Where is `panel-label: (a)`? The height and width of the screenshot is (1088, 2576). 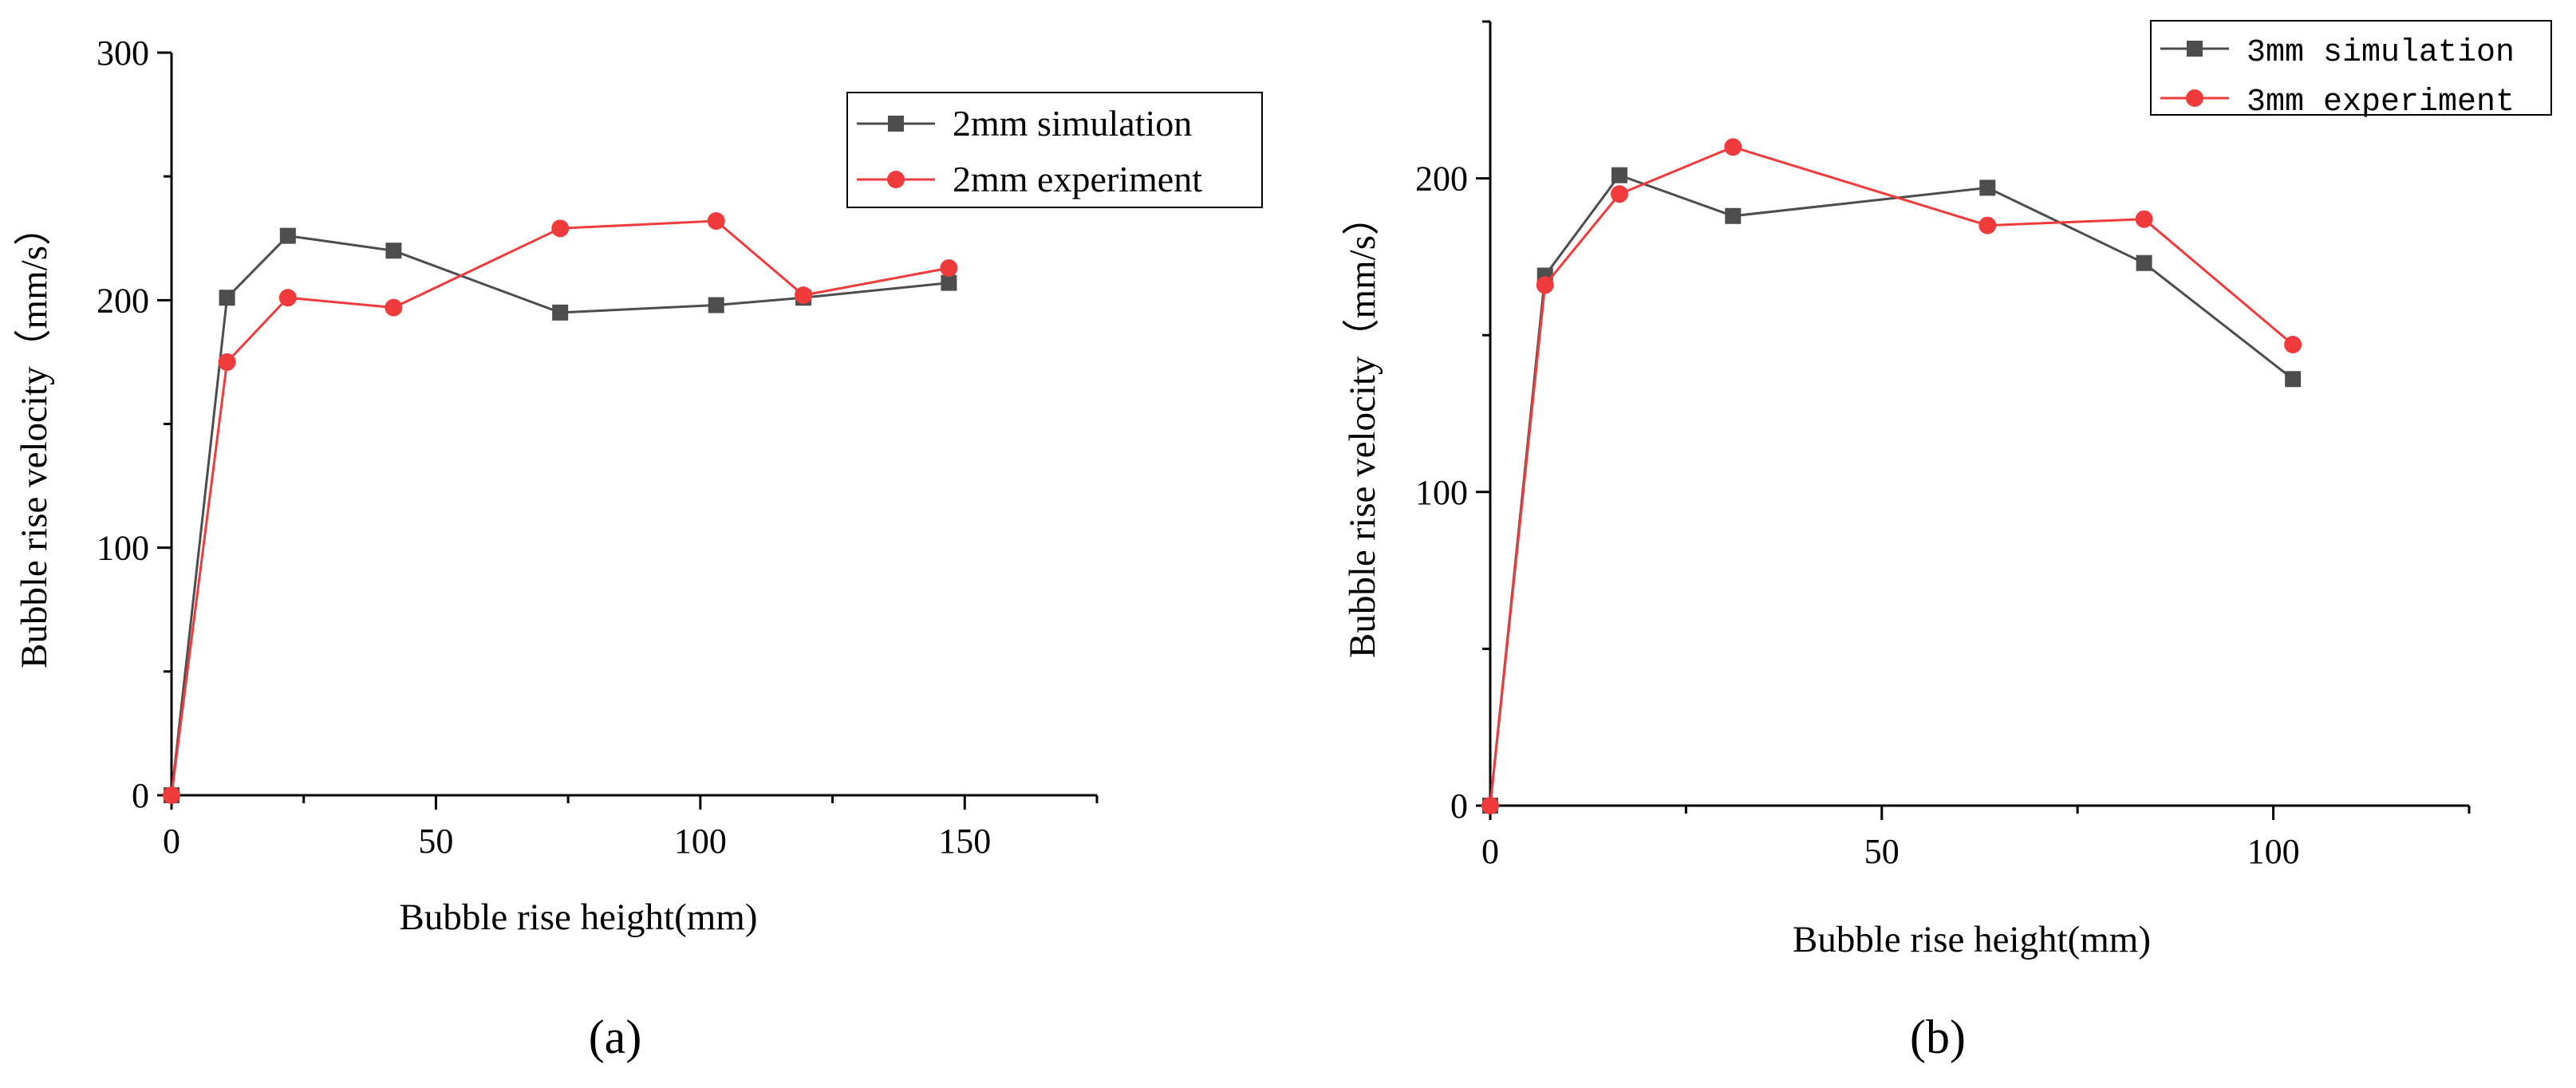 panel-label: (a) is located at coordinates (615, 1037).